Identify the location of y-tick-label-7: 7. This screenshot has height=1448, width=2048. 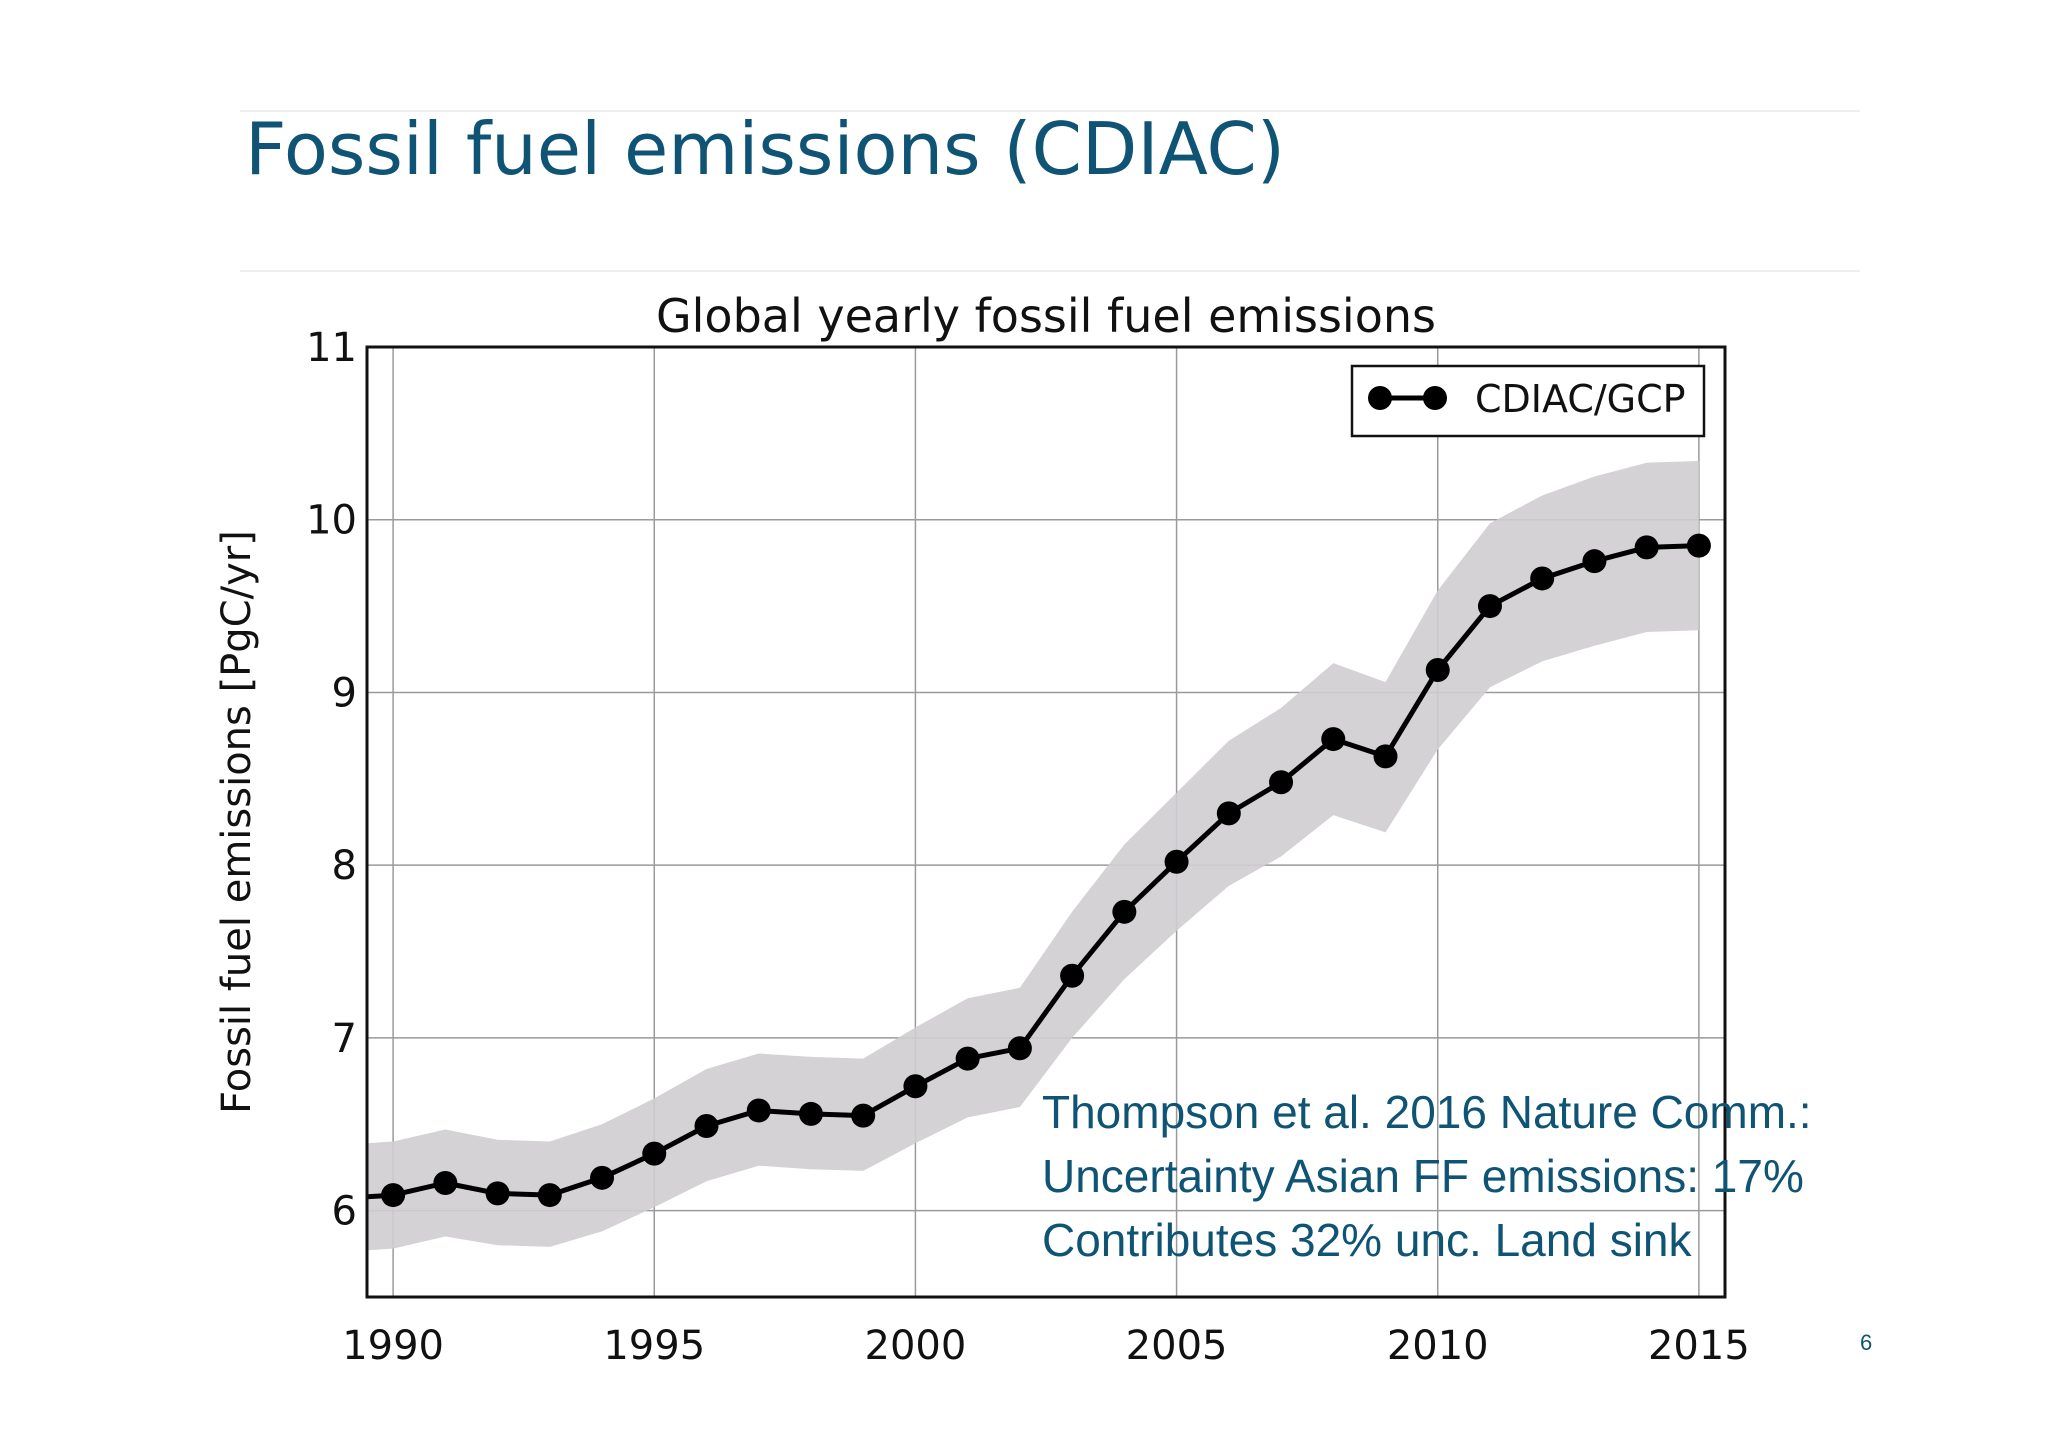
(344, 1039).